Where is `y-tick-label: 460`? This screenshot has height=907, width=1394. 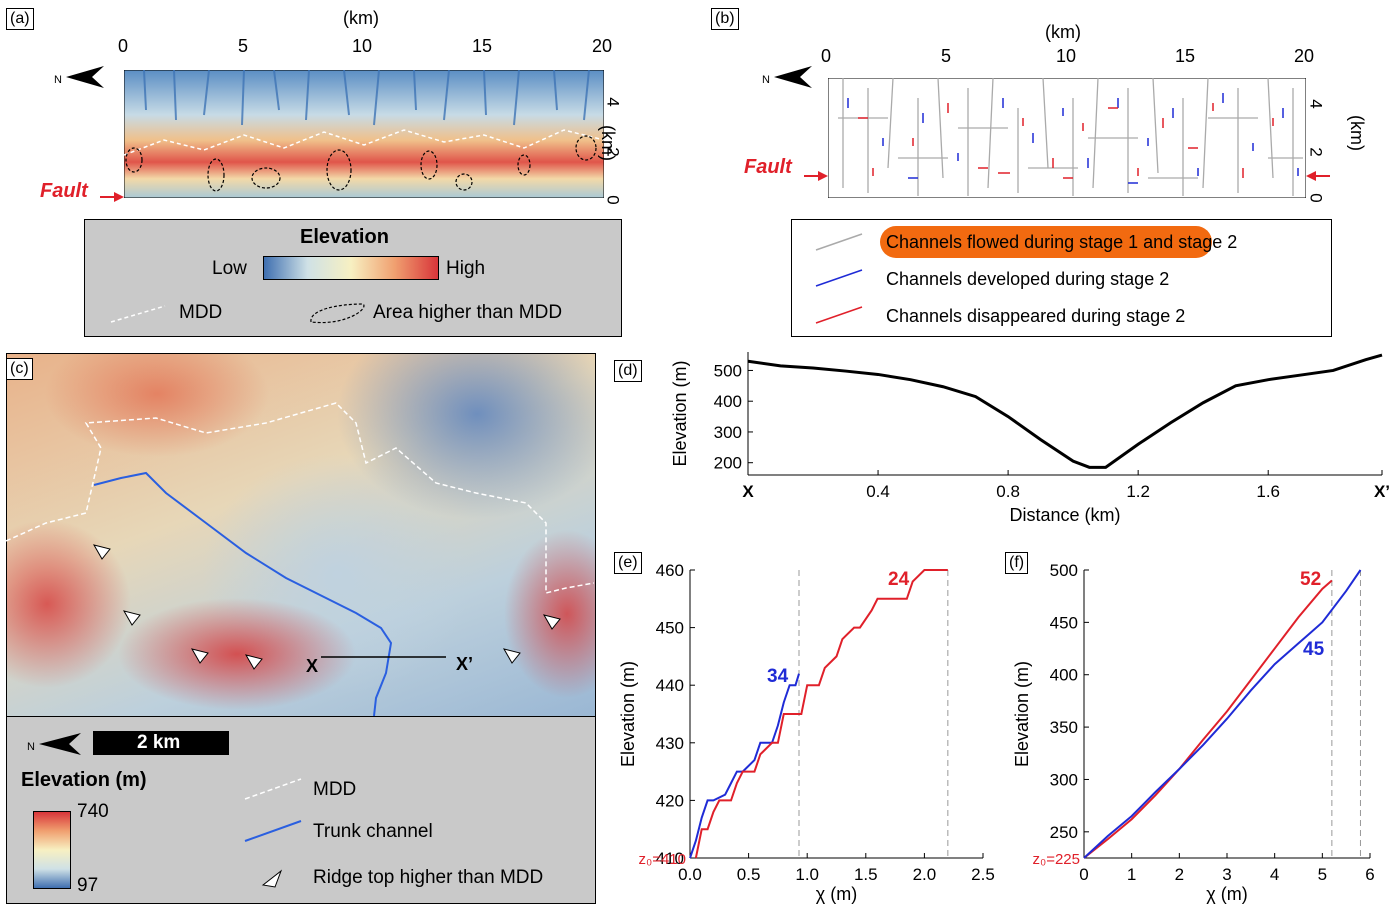
y-tick-label: 460 is located at coordinates (670, 570).